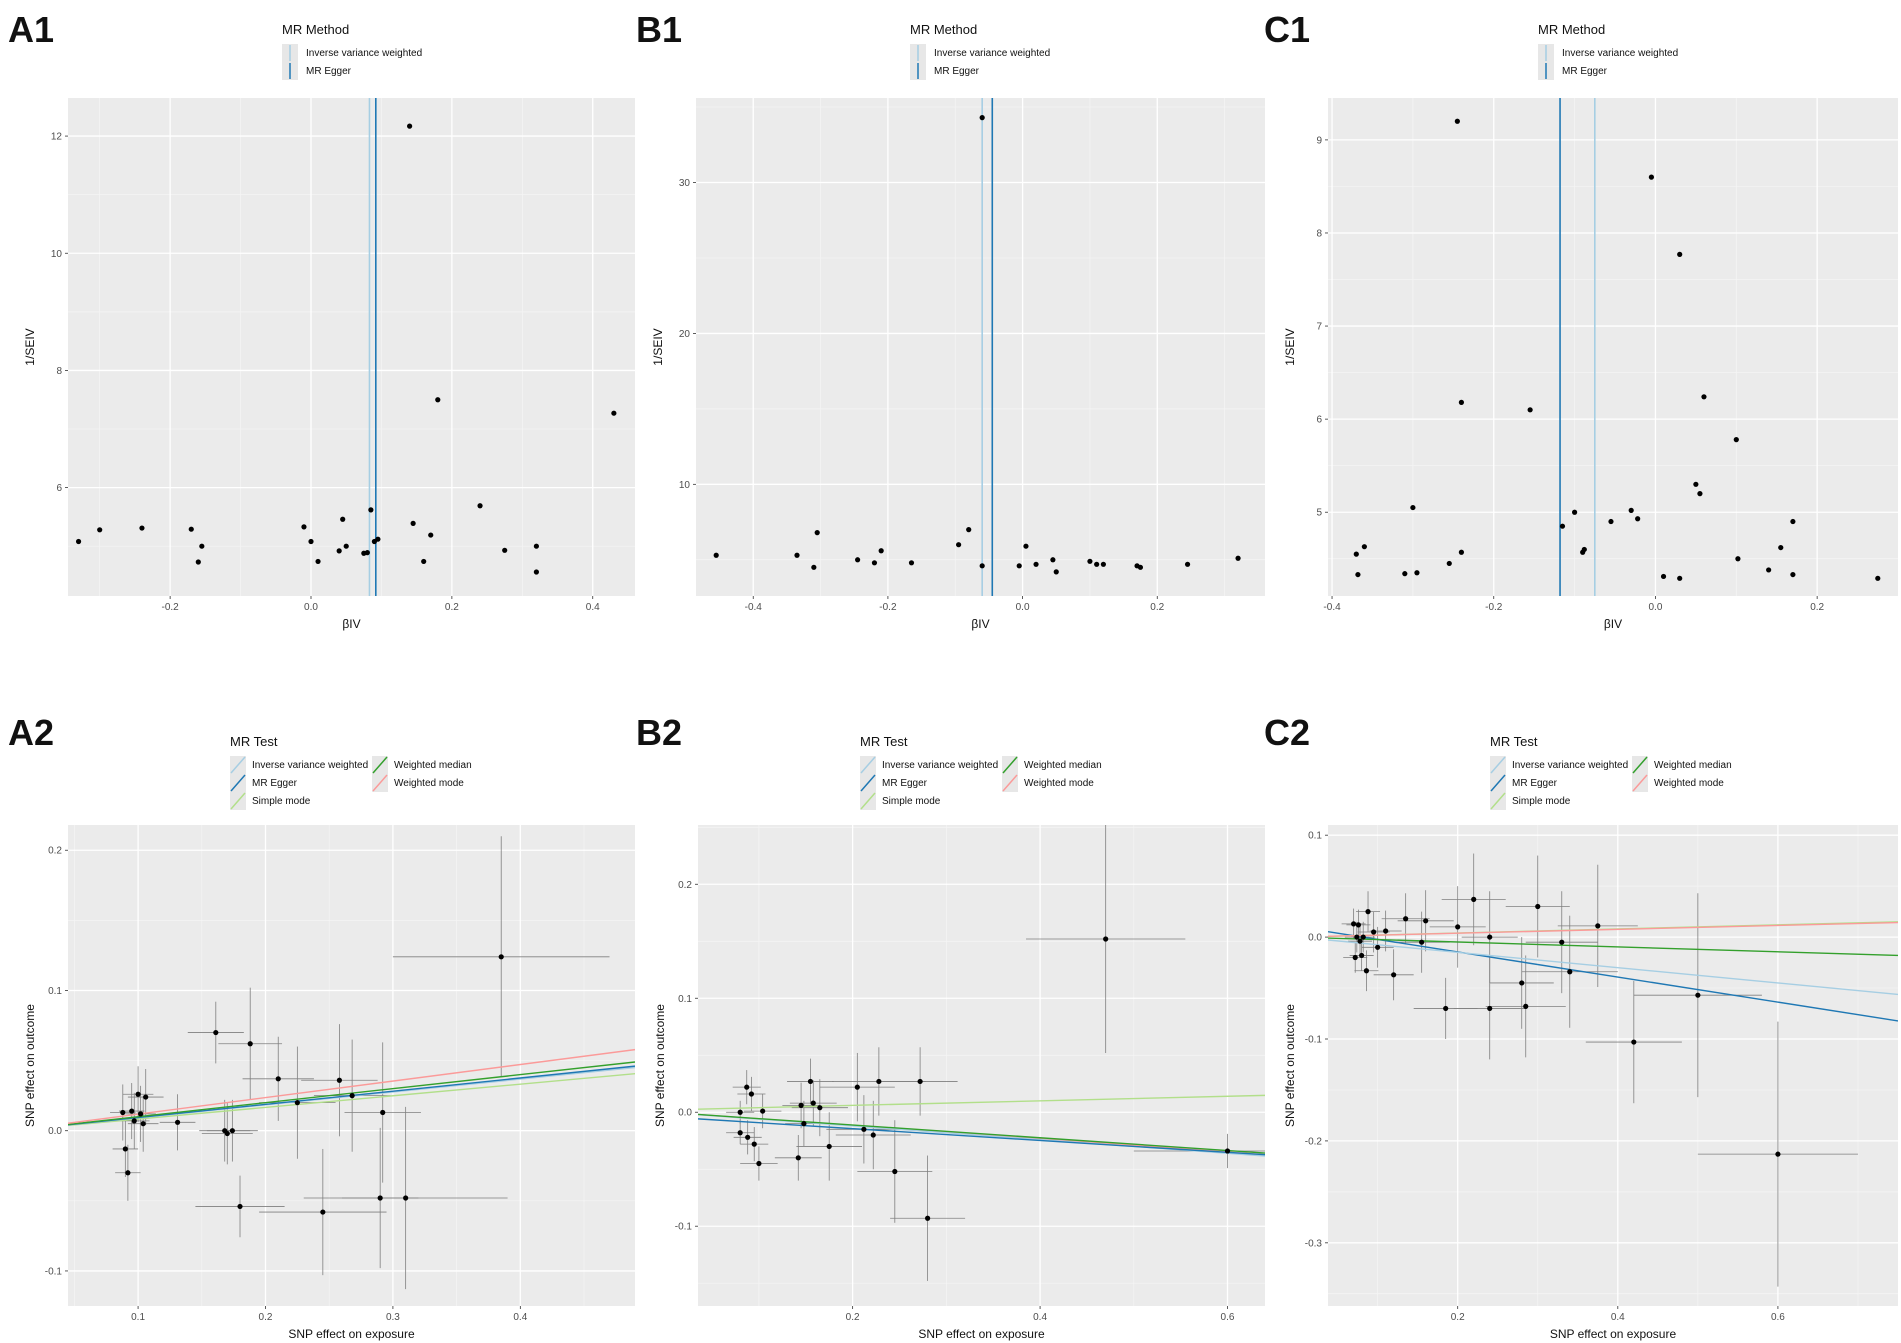 This screenshot has width=1901, height=1343. I want to click on panel-label: A1, so click(31, 29).